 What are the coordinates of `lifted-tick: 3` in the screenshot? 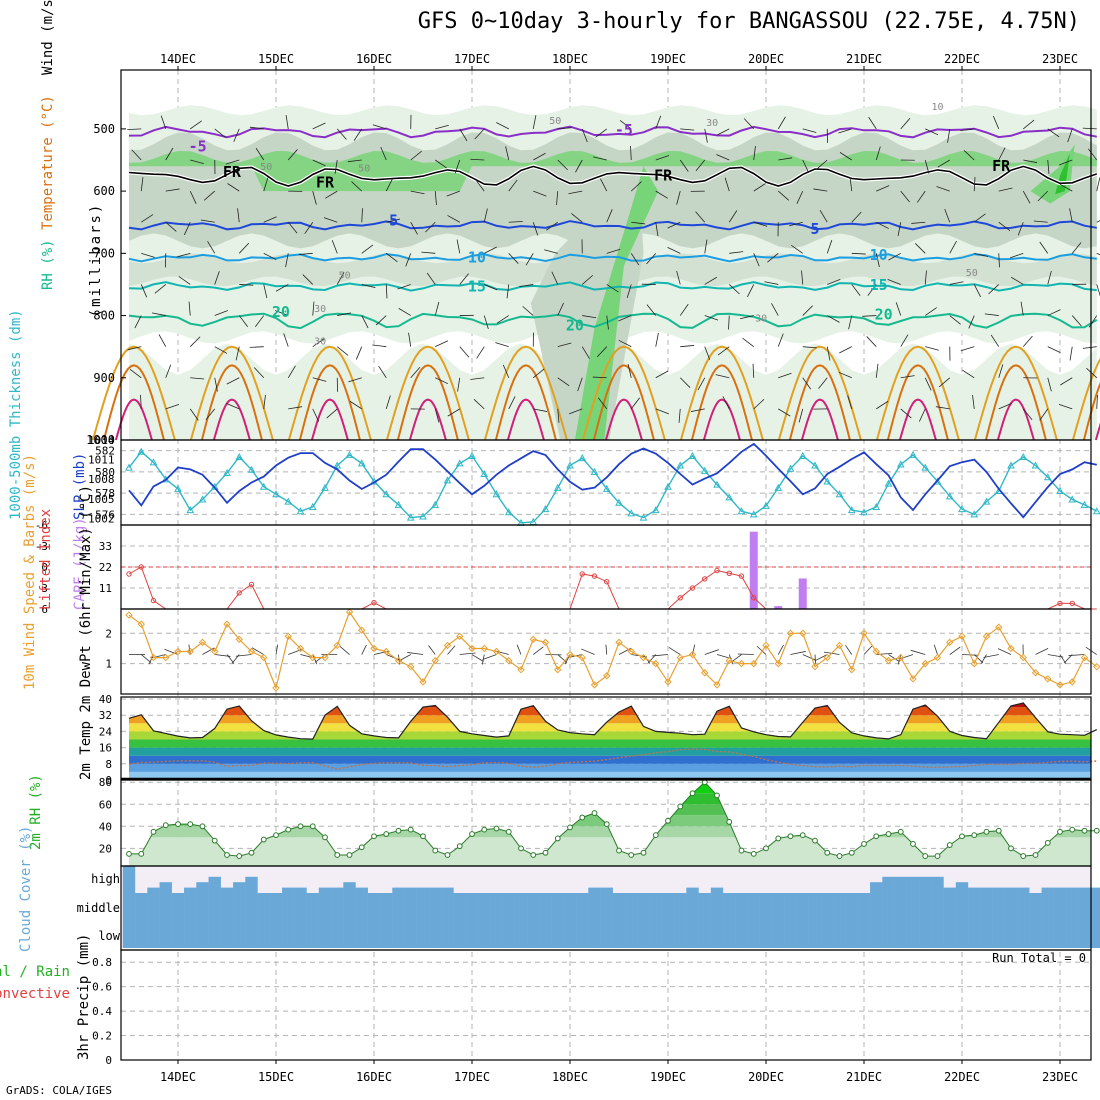 It's located at (44, 588).